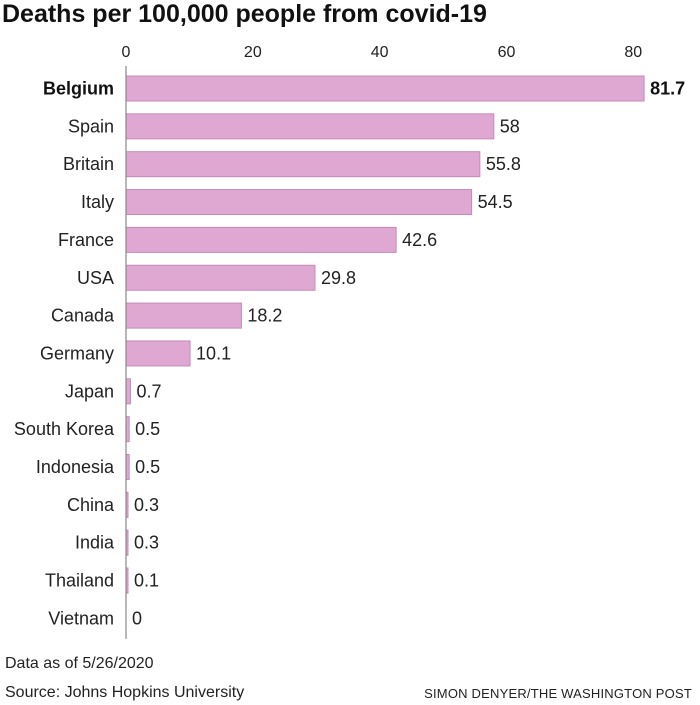 This screenshot has height=705, width=700. Describe the element at coordinates (146, 581) in the screenshot. I see `value-label: 0.1` at that location.